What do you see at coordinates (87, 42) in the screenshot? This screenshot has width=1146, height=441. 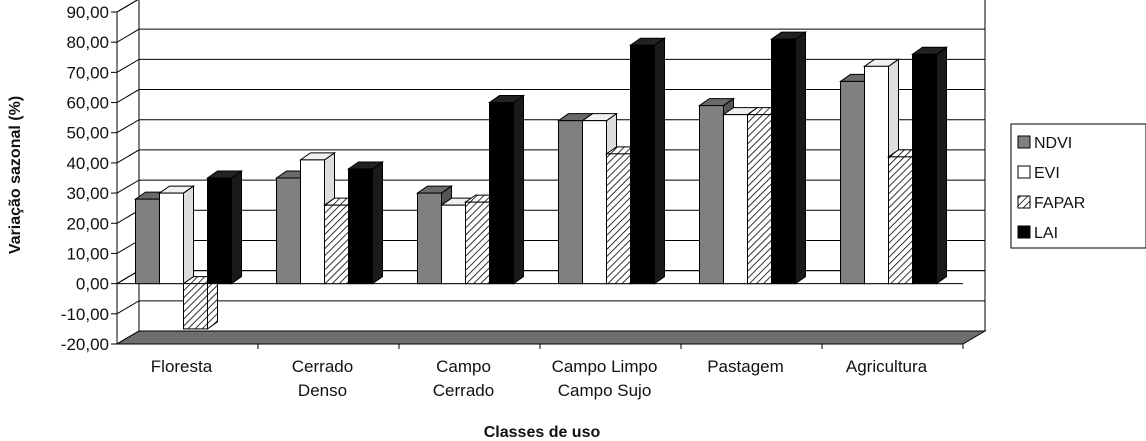 I see `y-tick-label: 80,00` at bounding box center [87, 42].